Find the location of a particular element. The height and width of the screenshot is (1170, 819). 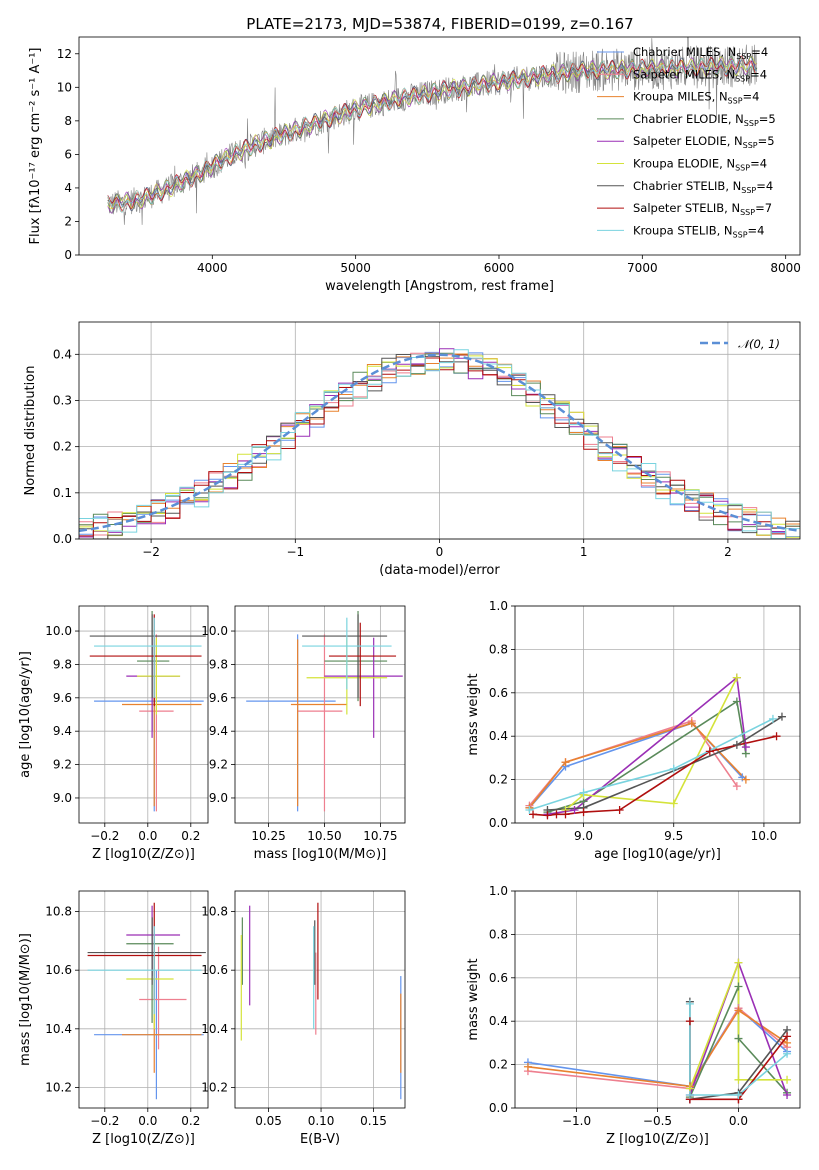

x-tick-label: 10.0 is located at coordinates (764, 836).